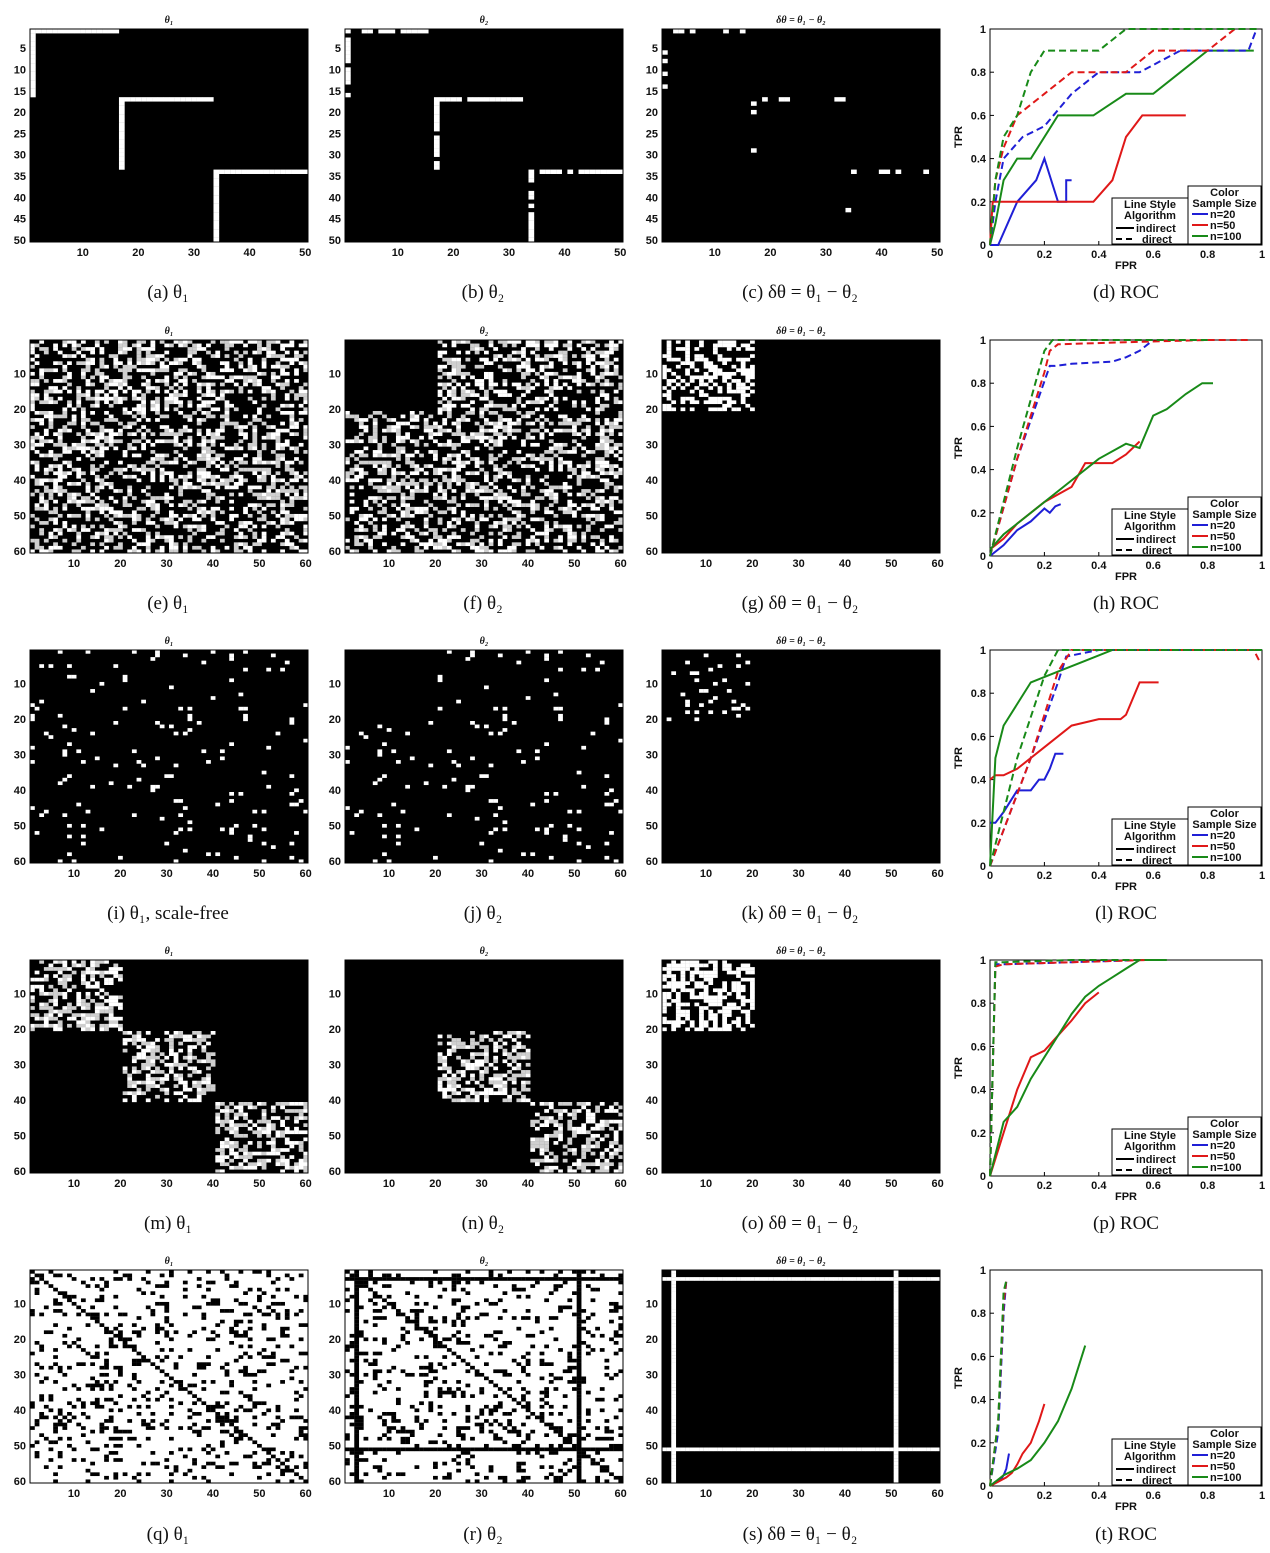  What do you see at coordinates (1150, 842) in the screenshot?
I see `legend-line-style-box` at bounding box center [1150, 842].